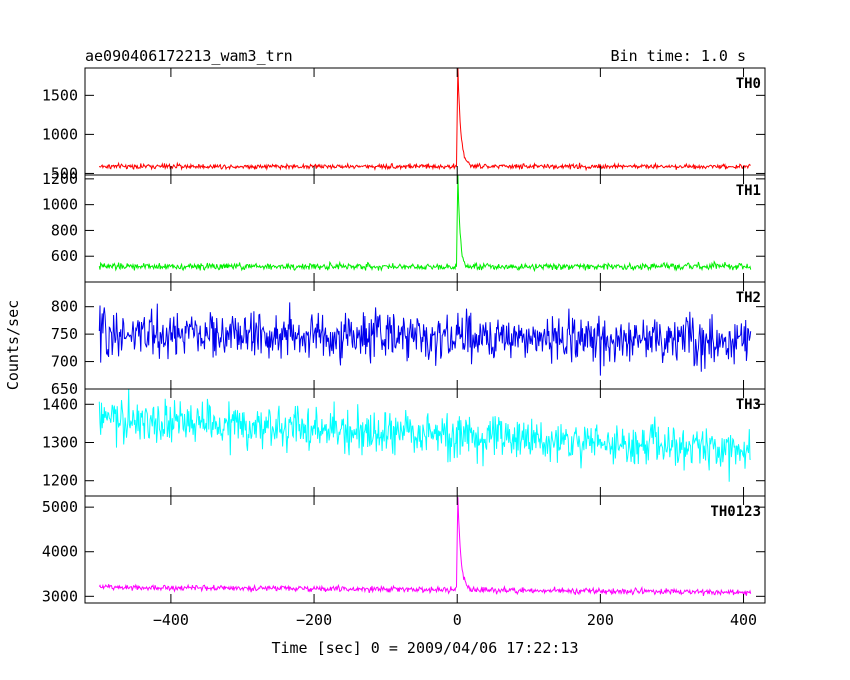 The height and width of the screenshot is (680, 850). Describe the element at coordinates (171, 620) in the screenshot. I see `x-tick-label: −400` at that location.